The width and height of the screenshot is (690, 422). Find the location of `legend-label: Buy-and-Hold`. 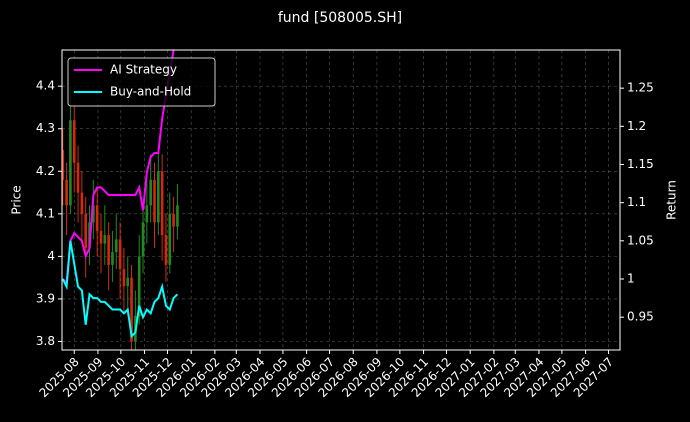

legend-label: Buy-and-Hold is located at coordinates (150, 92).